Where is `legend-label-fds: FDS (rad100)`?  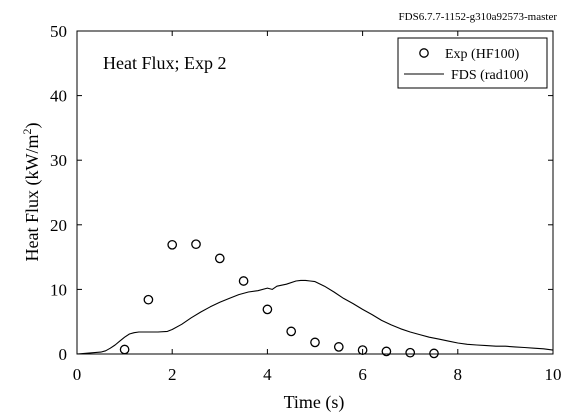
legend-label-fds: FDS (rad100) is located at coordinates (490, 75).